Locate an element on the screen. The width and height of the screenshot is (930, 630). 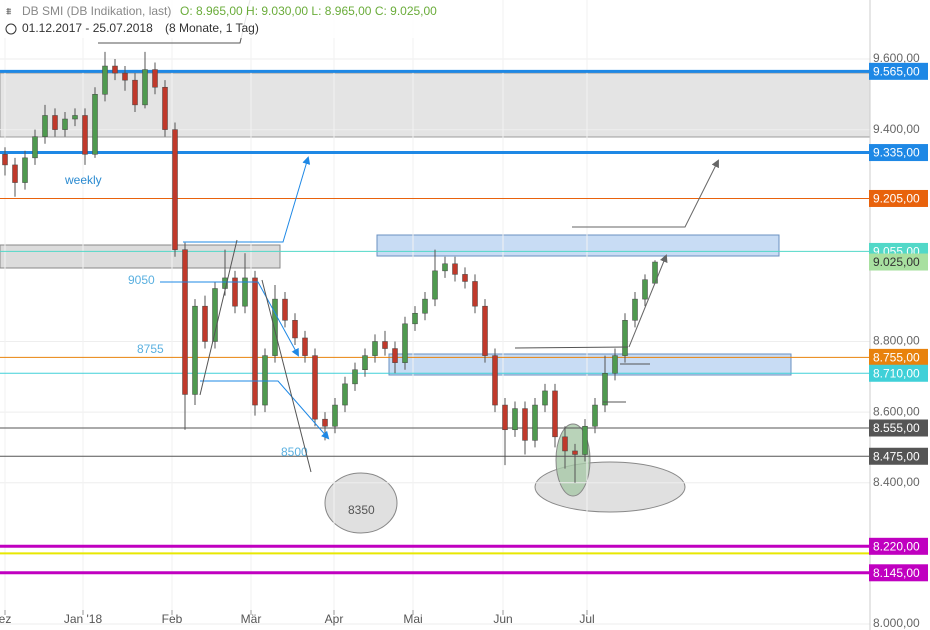
ellipse is located at coordinates (361, 503).